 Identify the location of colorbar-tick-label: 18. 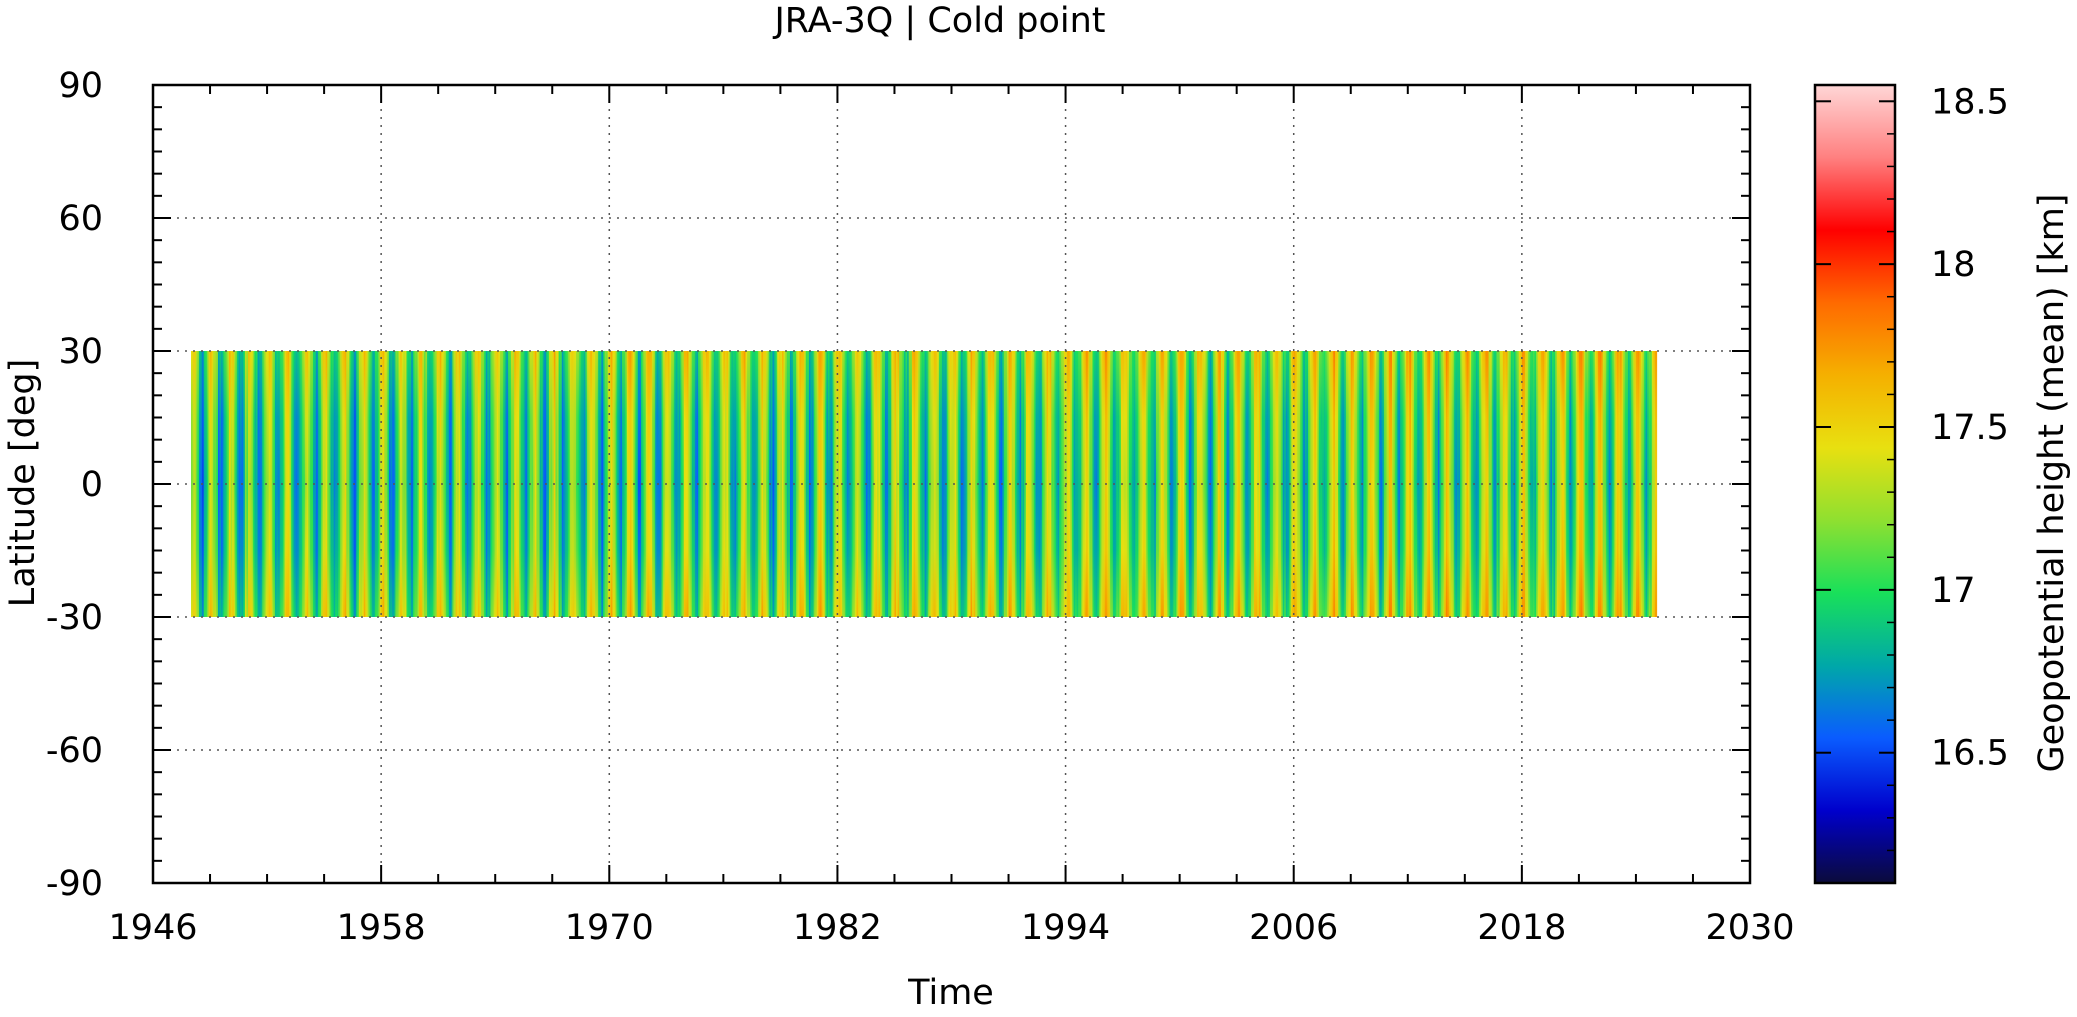
(1953, 265).